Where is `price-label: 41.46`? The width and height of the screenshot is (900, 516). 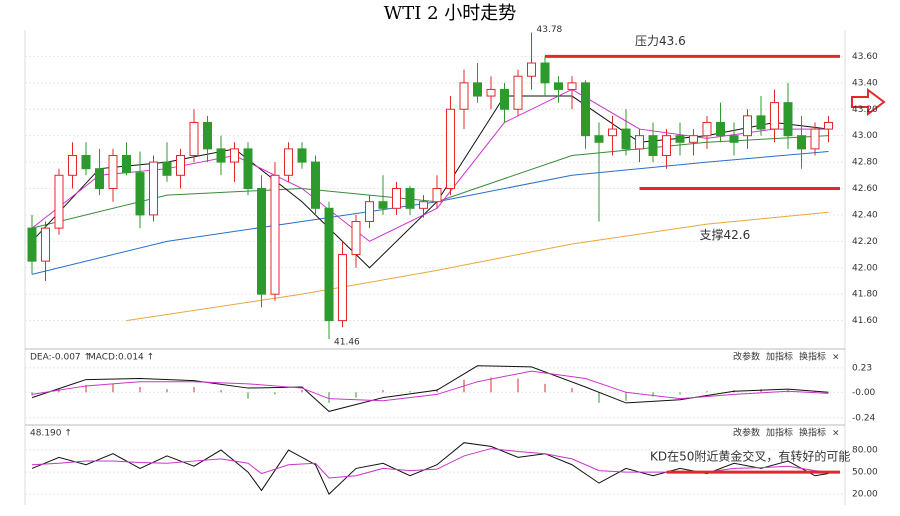
price-label: 41.46 is located at coordinates (347, 343).